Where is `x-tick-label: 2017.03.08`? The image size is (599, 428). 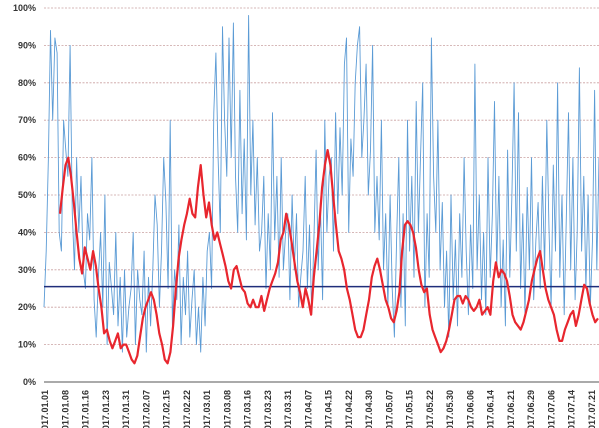
x-tick-label: 2017.03.08 is located at coordinates (227, 409).